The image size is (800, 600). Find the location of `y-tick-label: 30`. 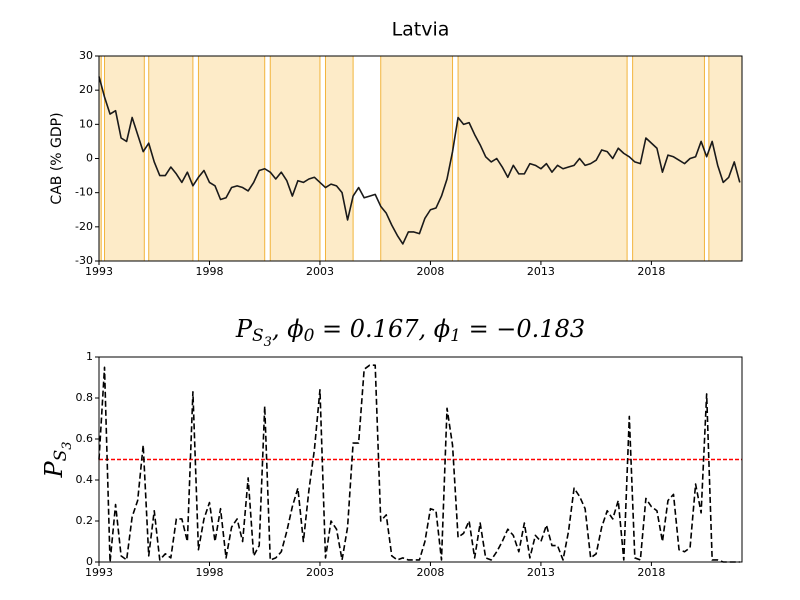

y-tick-label: 30 is located at coordinates (86, 55).